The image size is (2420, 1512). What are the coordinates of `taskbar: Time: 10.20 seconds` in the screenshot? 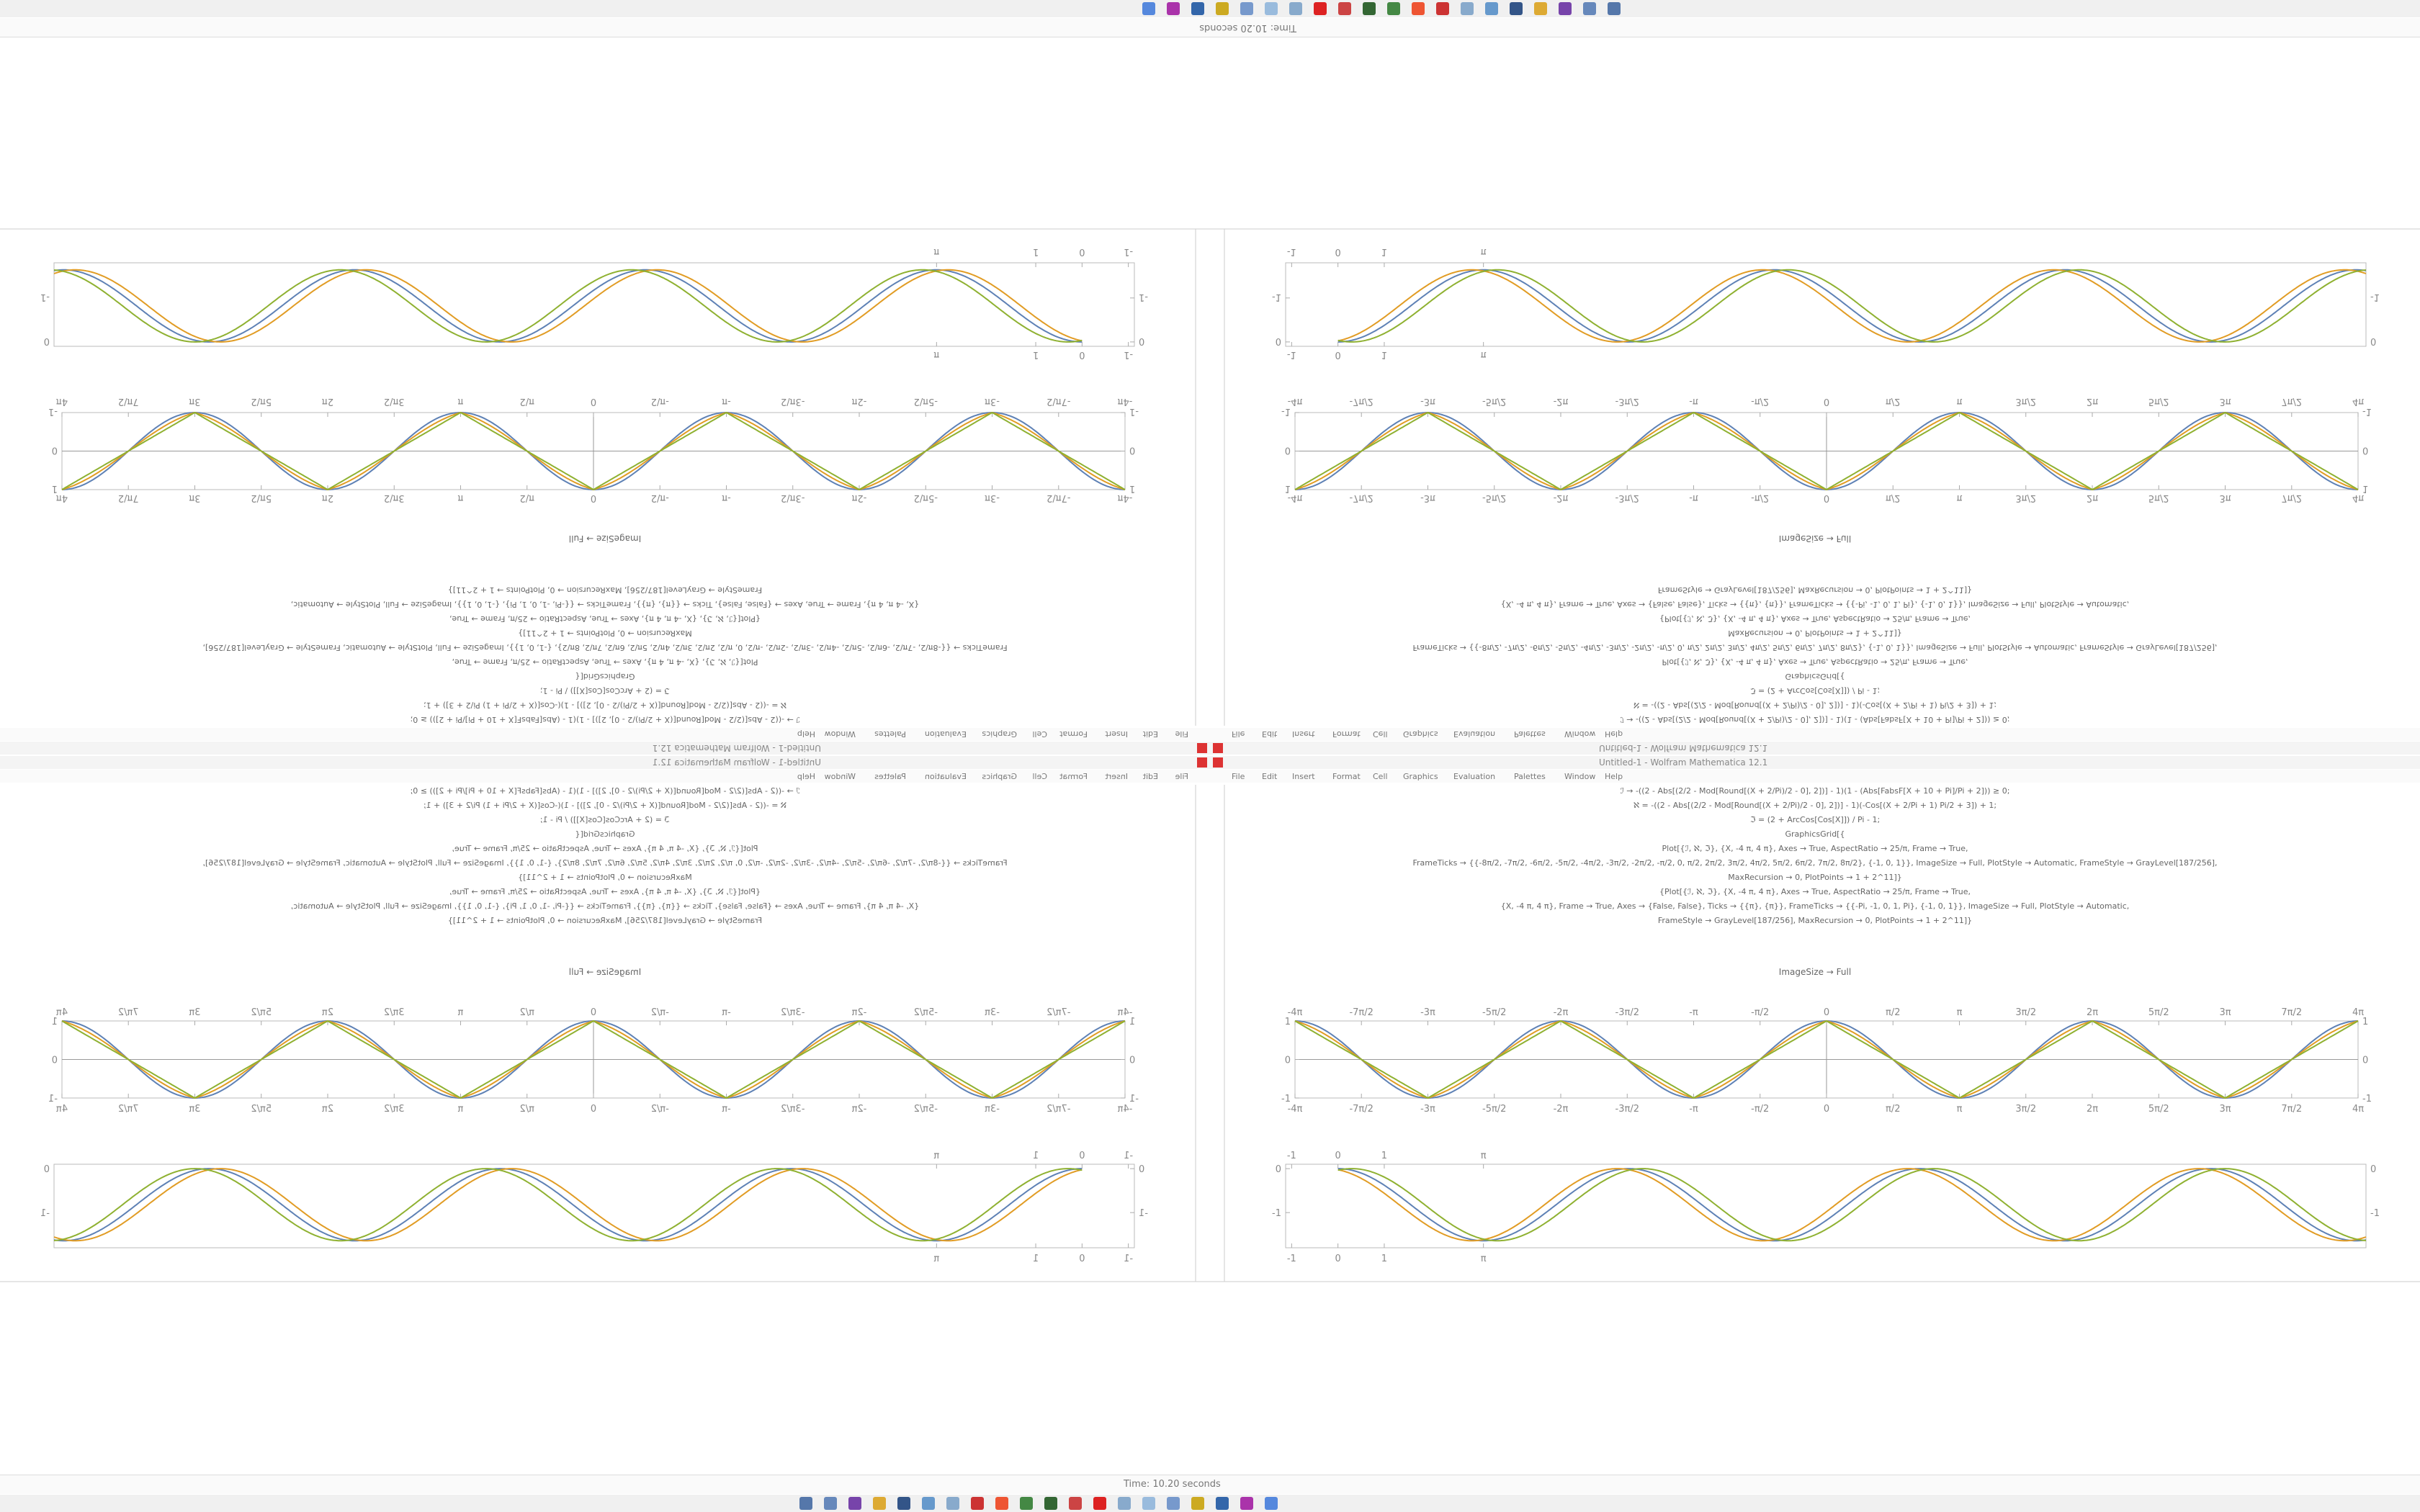 It's located at (1210, 1493).